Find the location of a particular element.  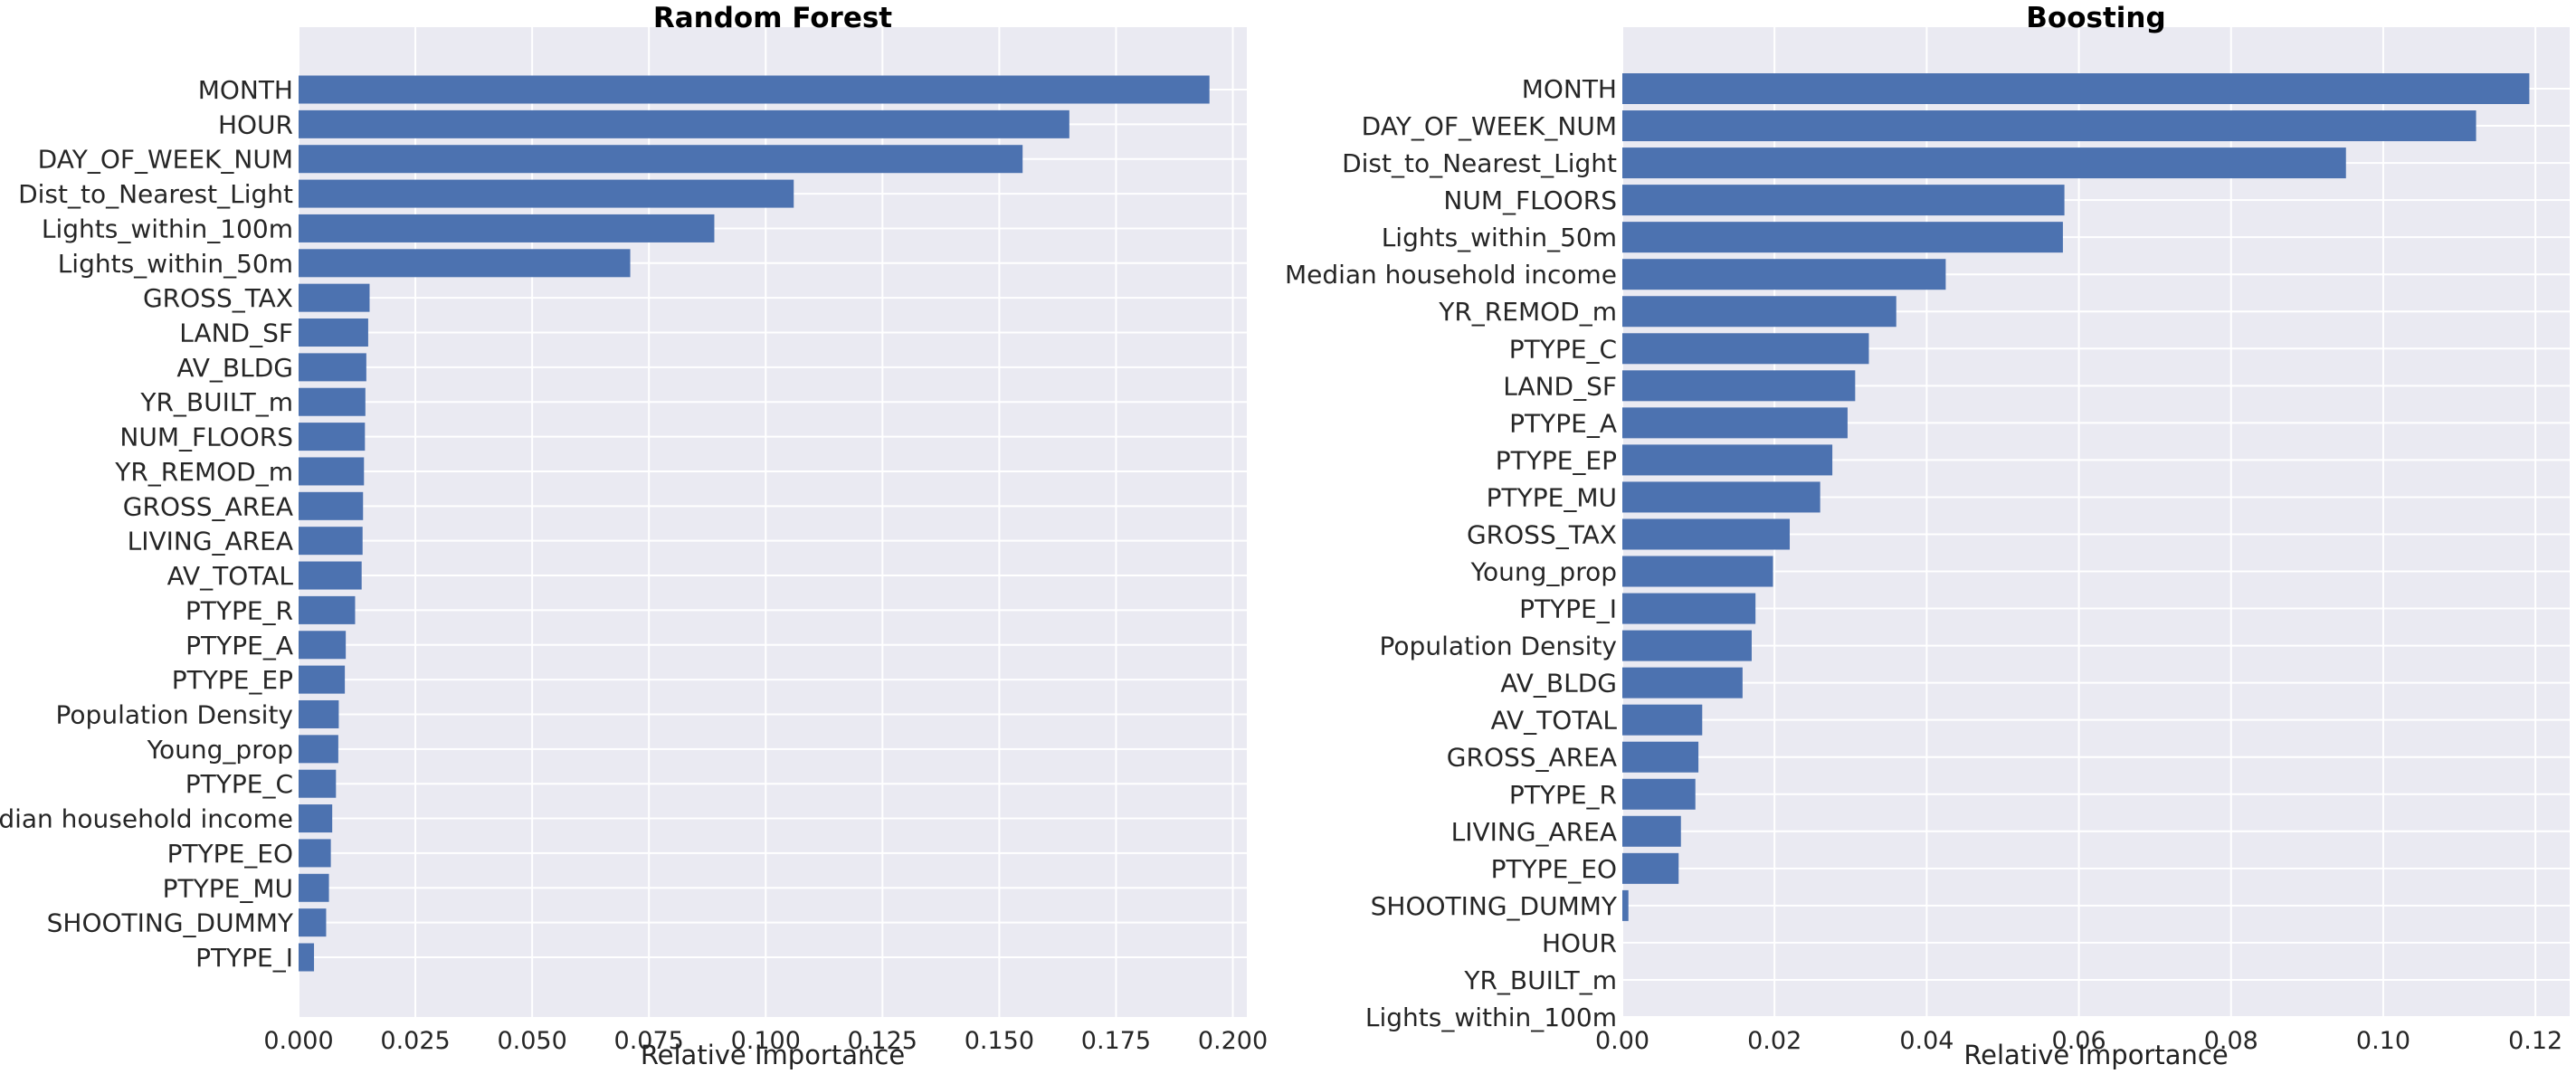

y-tick-label: Population Density is located at coordinates (1498, 646).